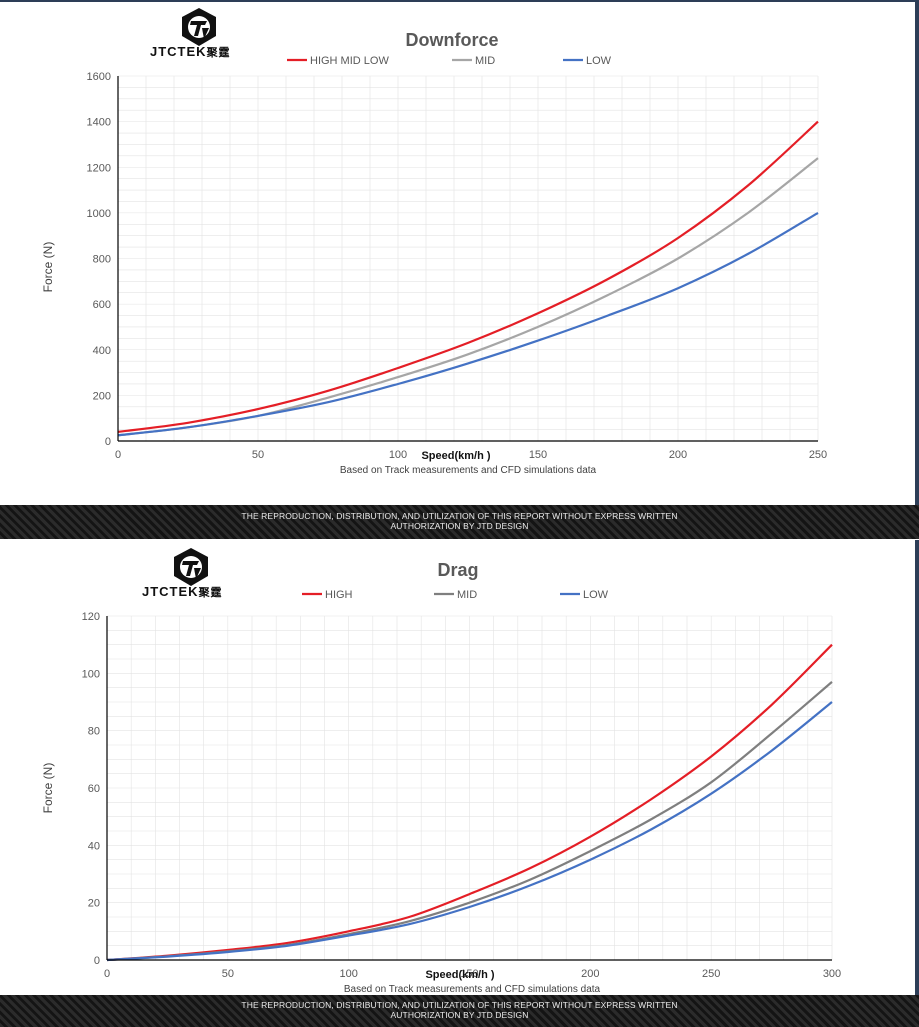 This screenshot has width=919, height=1027. What do you see at coordinates (102, 260) in the screenshot?
I see `y-tick-label: 800` at bounding box center [102, 260].